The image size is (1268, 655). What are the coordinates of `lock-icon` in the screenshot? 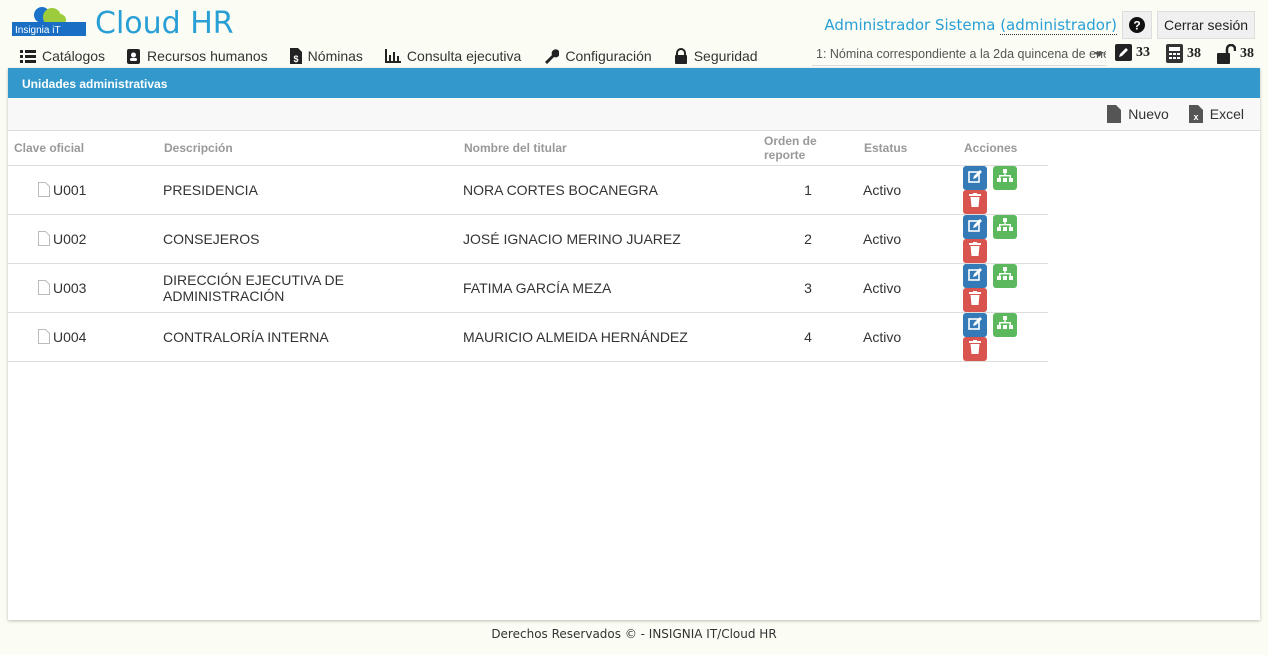 It's located at (680, 56).